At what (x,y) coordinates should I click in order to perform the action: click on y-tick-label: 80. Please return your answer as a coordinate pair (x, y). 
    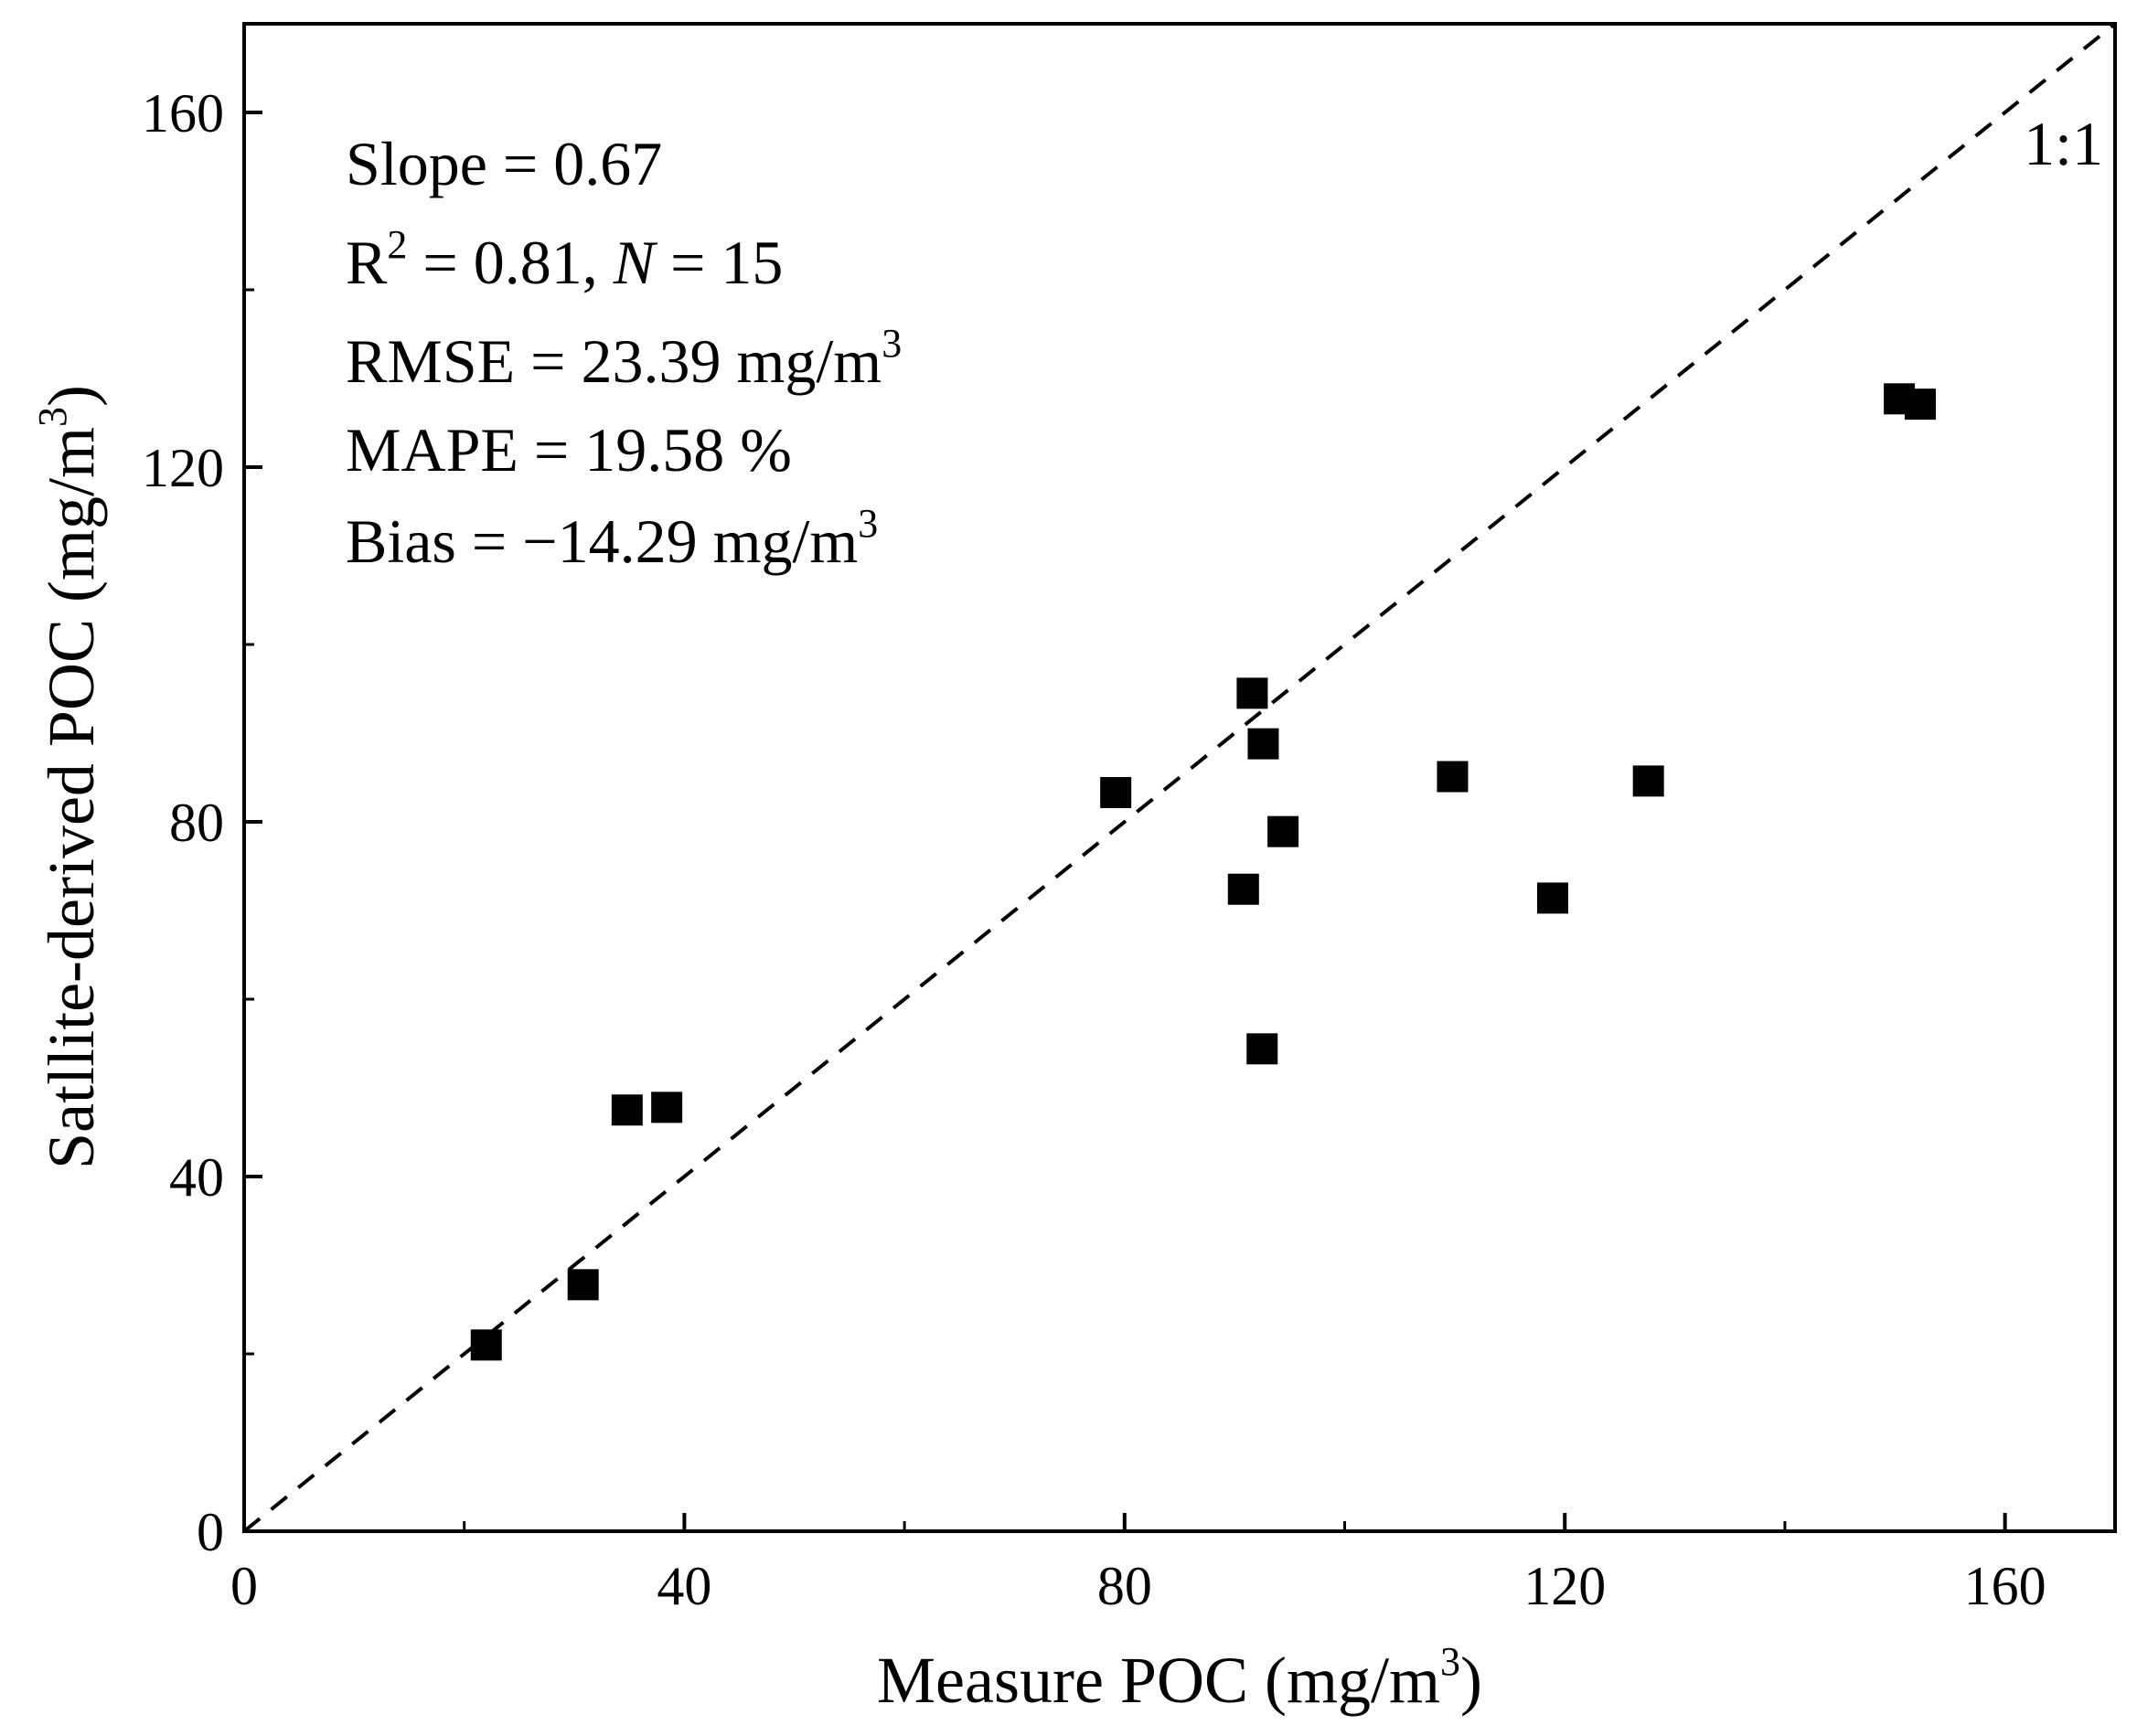
    Looking at the image, I should click on (196, 823).